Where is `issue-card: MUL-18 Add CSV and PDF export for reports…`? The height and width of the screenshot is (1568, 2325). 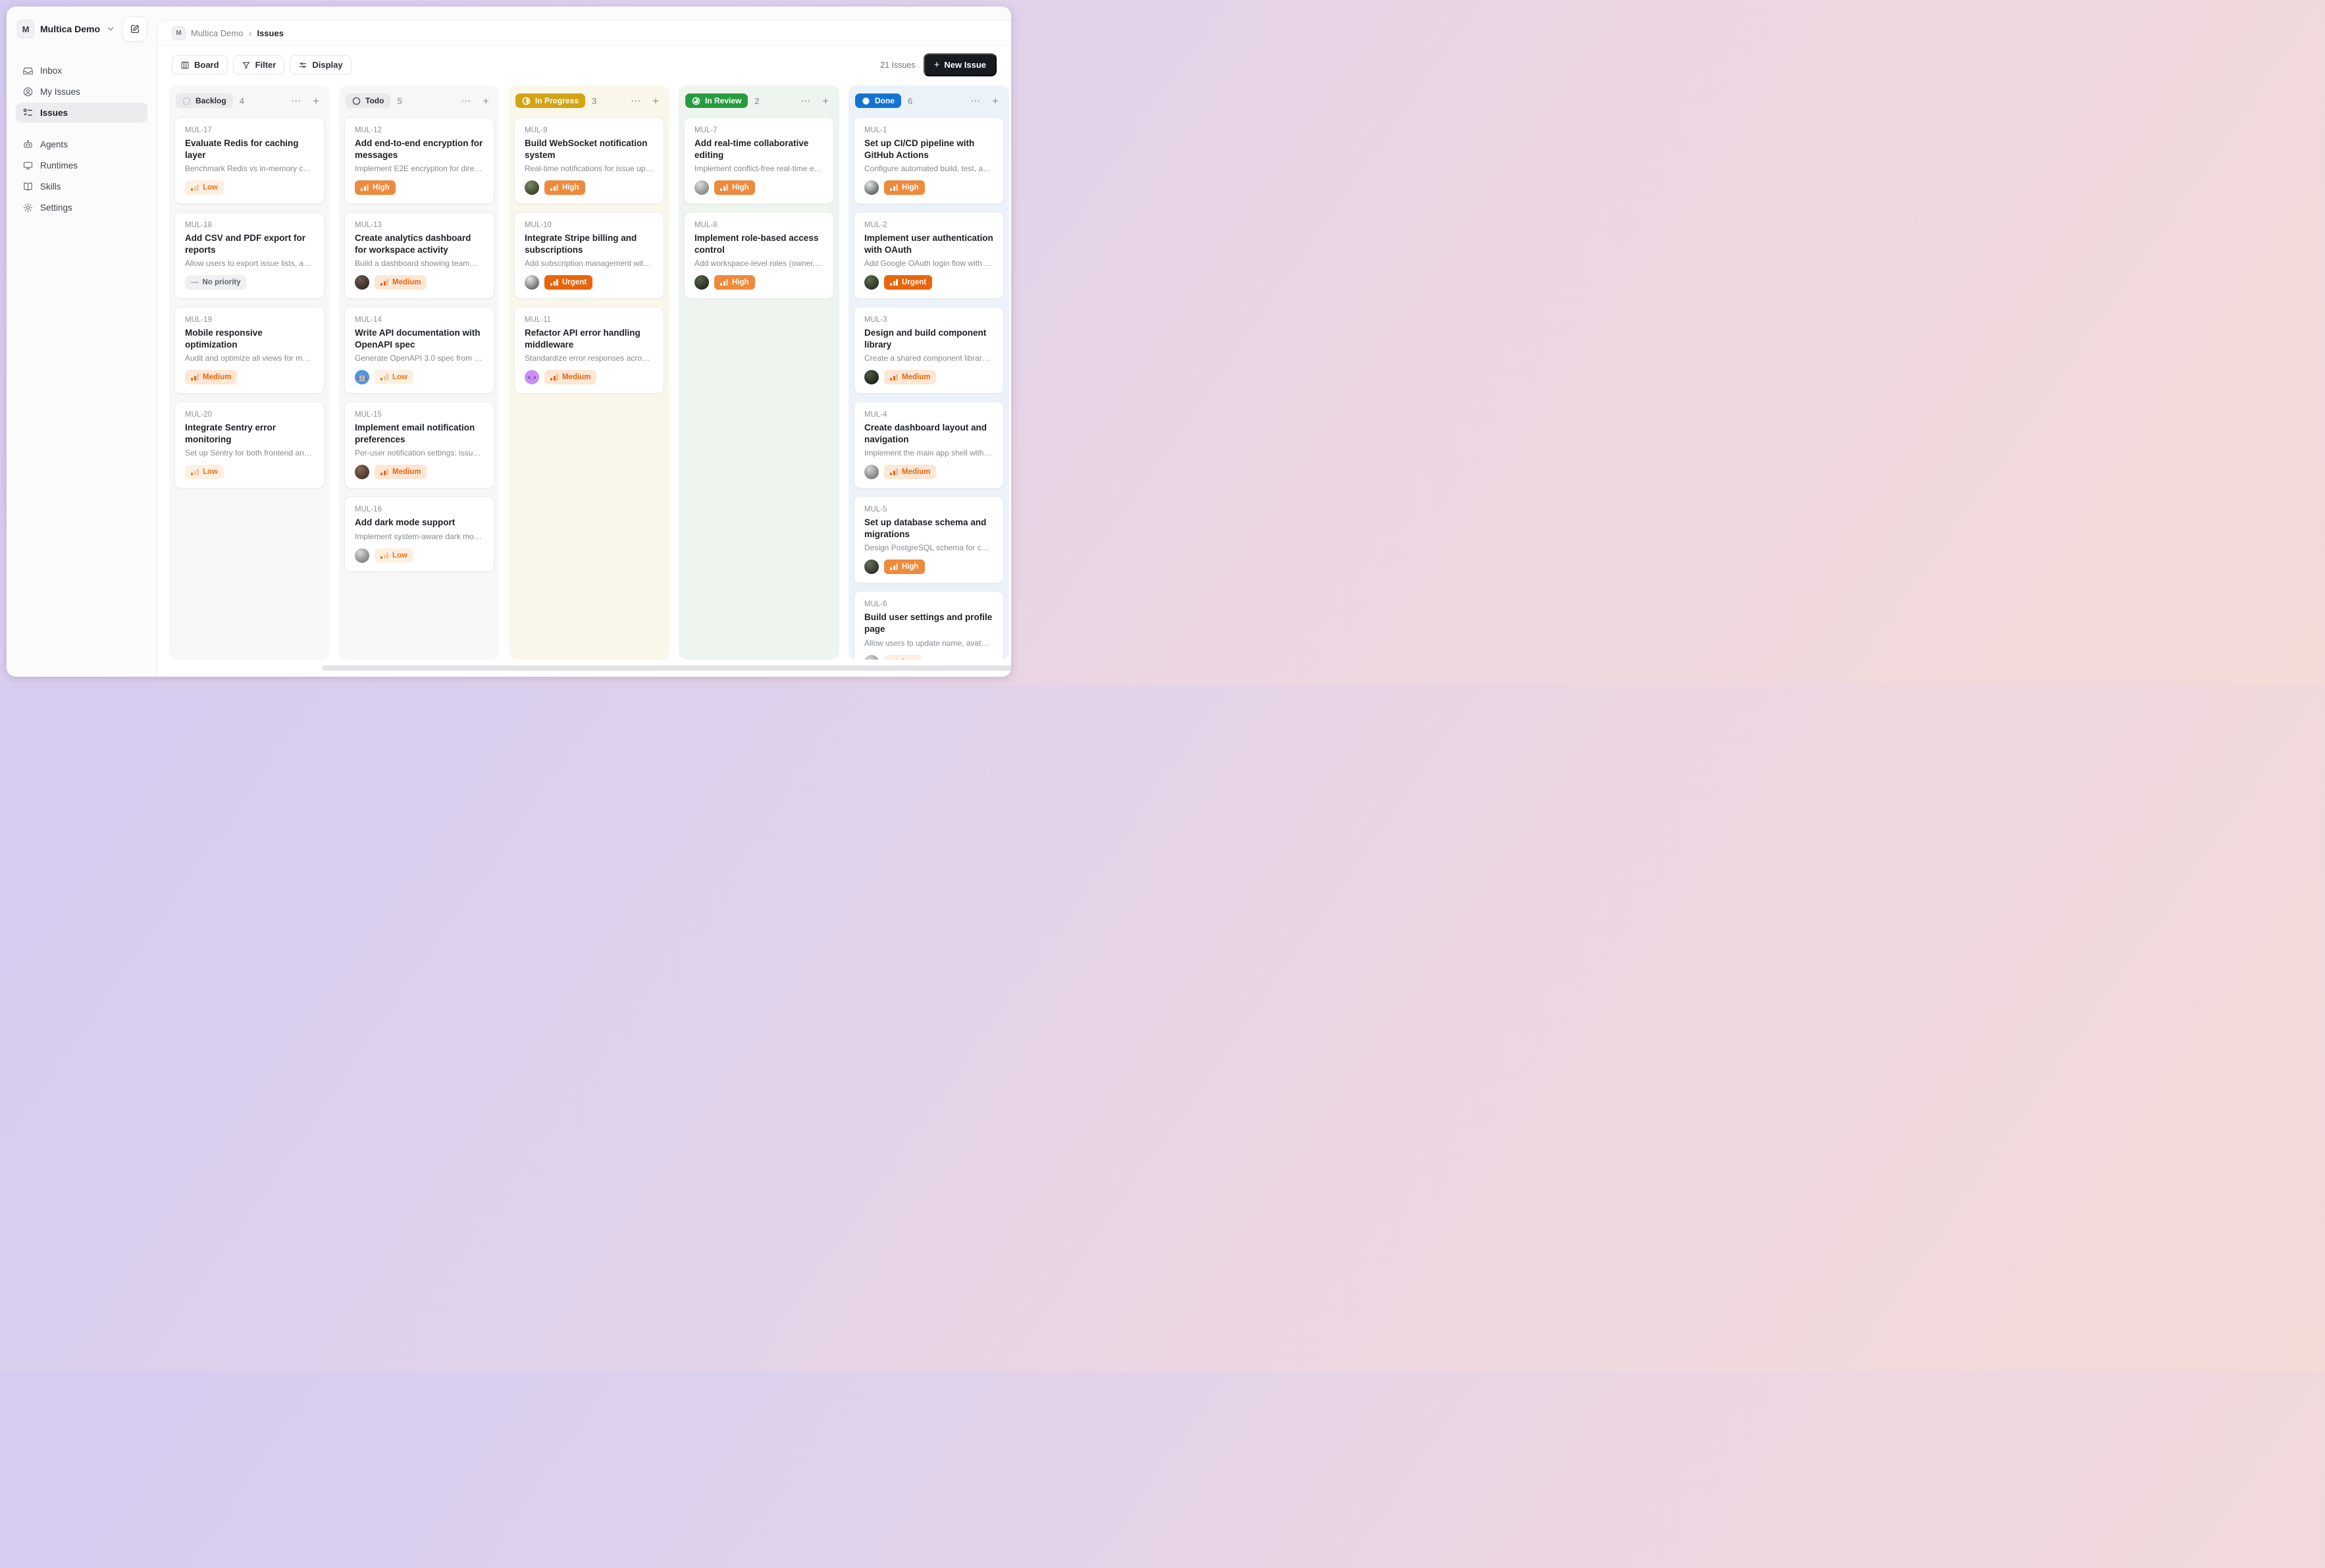
issue-card: MUL-18 Add CSV and PDF export for reports… is located at coordinates (249, 256).